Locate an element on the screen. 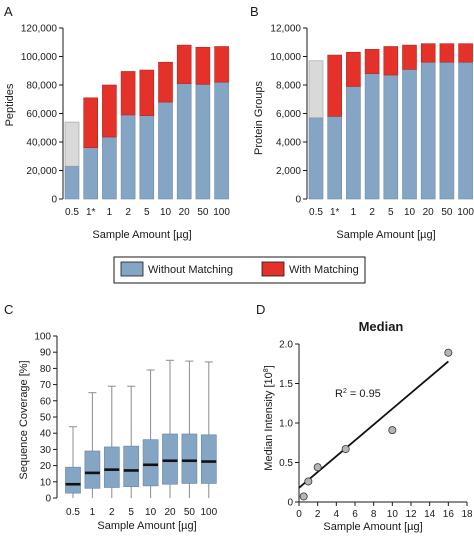  protein-groups-y-ticks: 0 2,000 4,000 6,000 8,000 10,000 12,000 is located at coordinates (288, 115).